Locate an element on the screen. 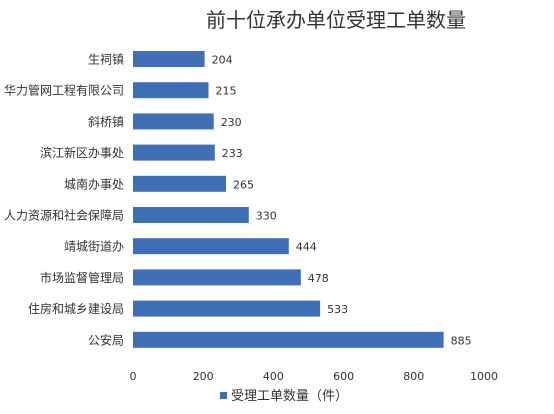 This screenshot has height=414, width=554. data-label: 533 is located at coordinates (337, 309).